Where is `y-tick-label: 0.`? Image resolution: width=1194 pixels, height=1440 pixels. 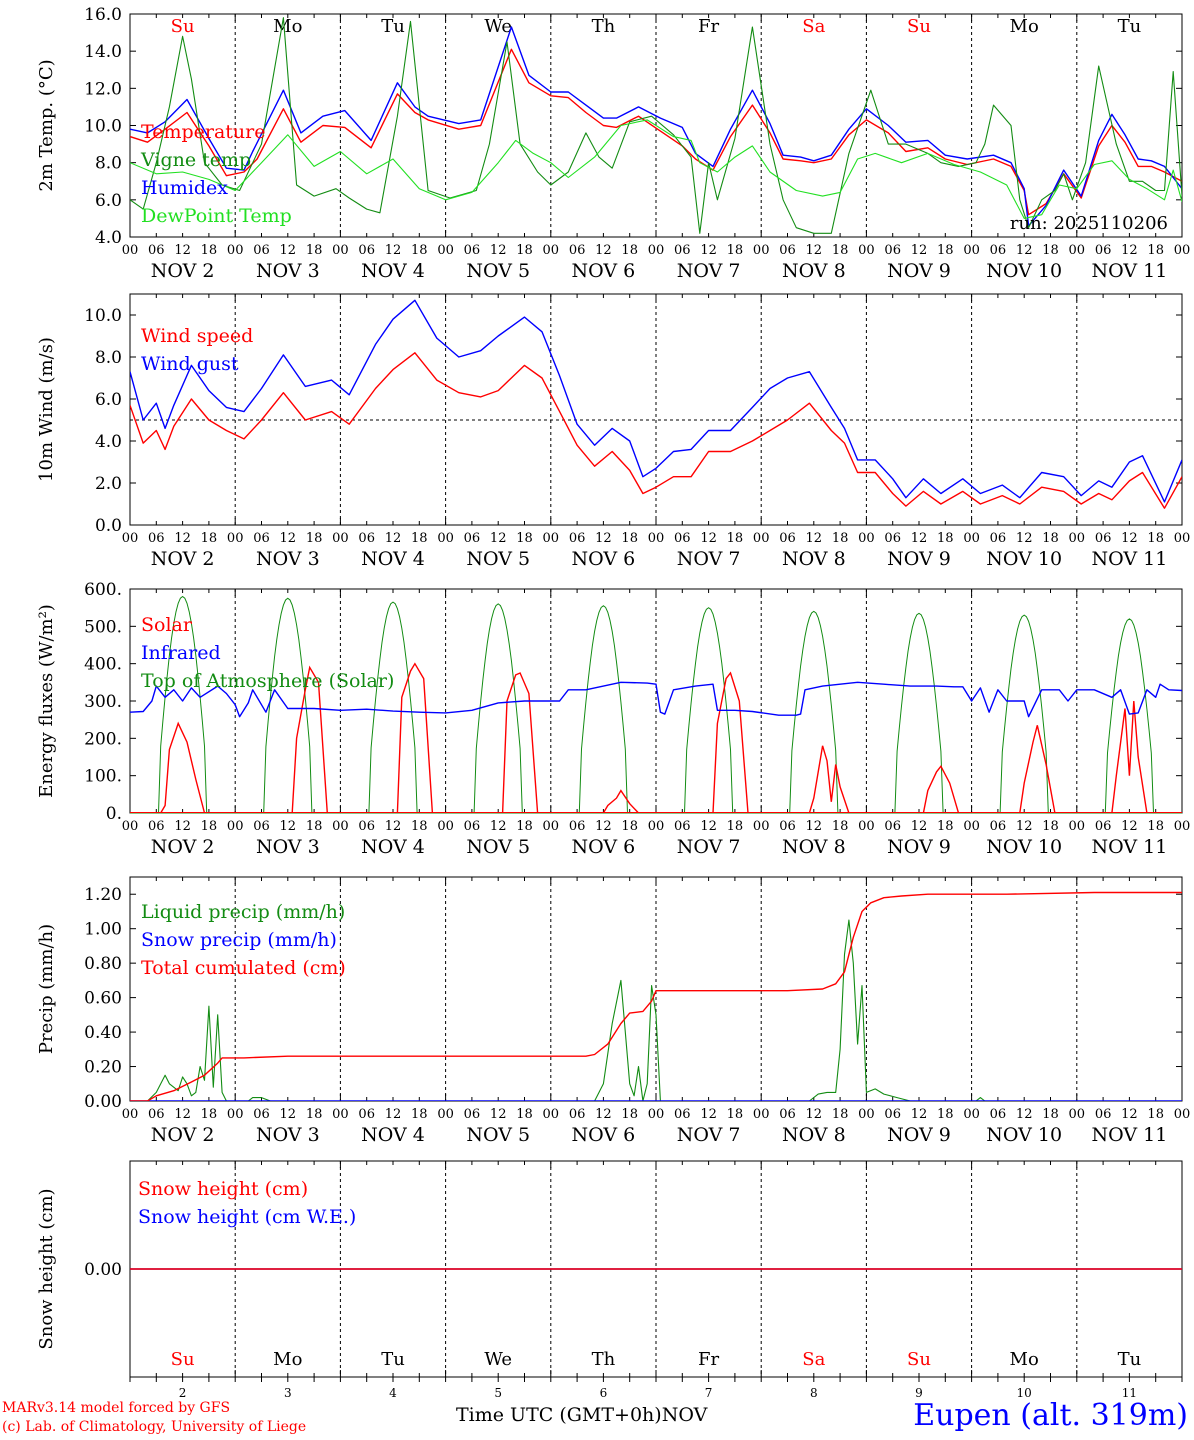 y-tick-label: 0. is located at coordinates (114, 814).